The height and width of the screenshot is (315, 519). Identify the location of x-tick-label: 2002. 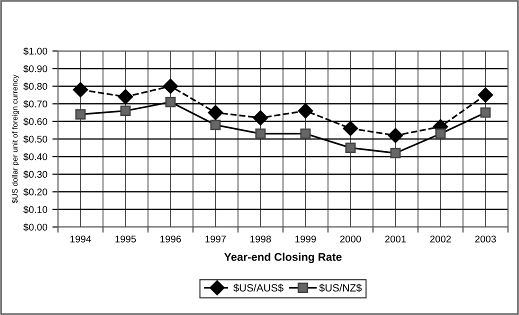
(440, 239).